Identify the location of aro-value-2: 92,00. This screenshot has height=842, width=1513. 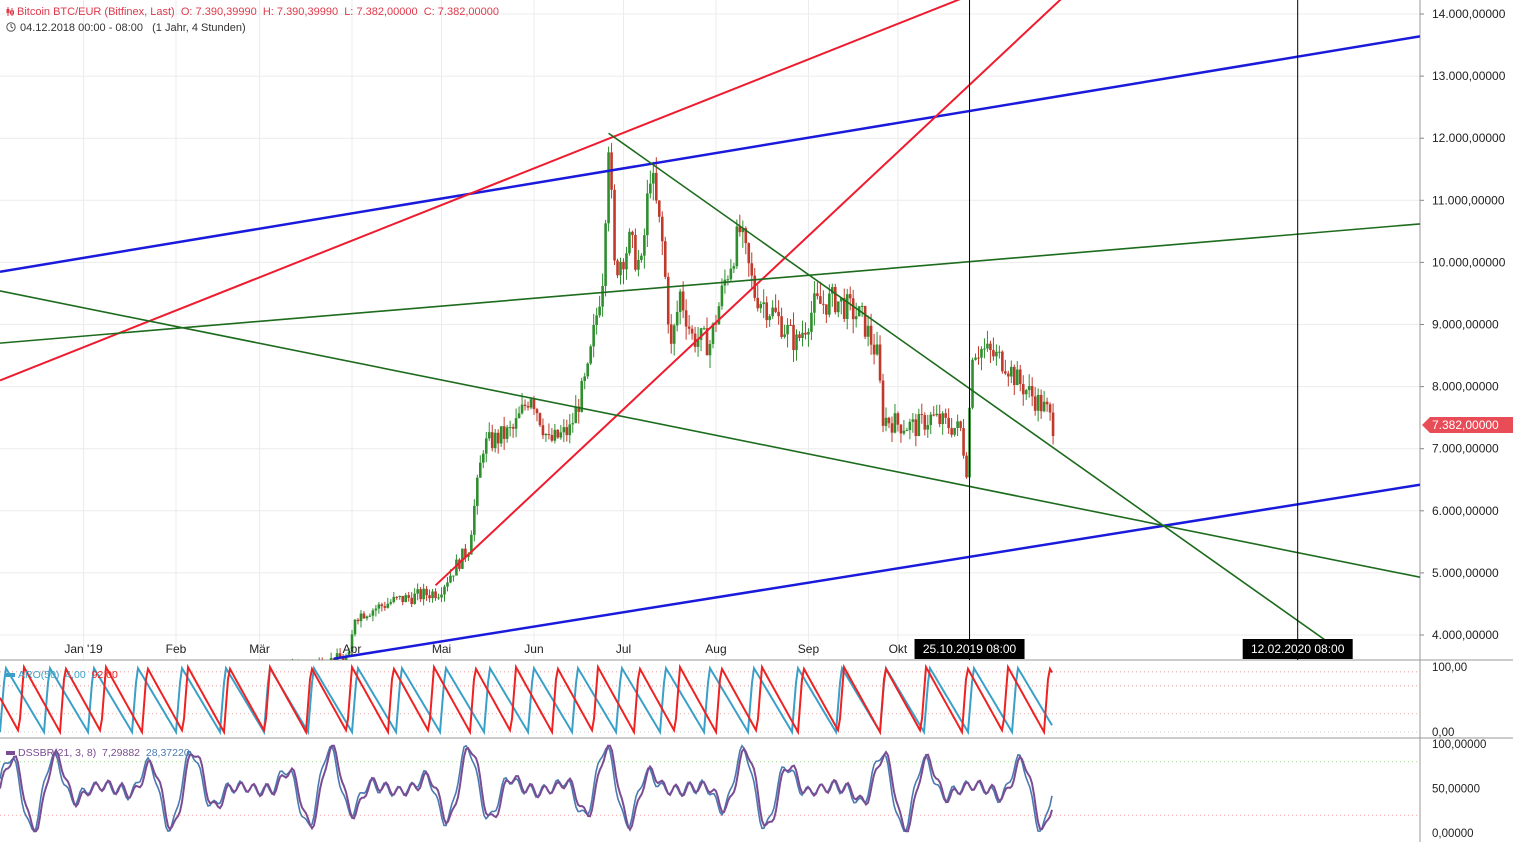
(104, 675).